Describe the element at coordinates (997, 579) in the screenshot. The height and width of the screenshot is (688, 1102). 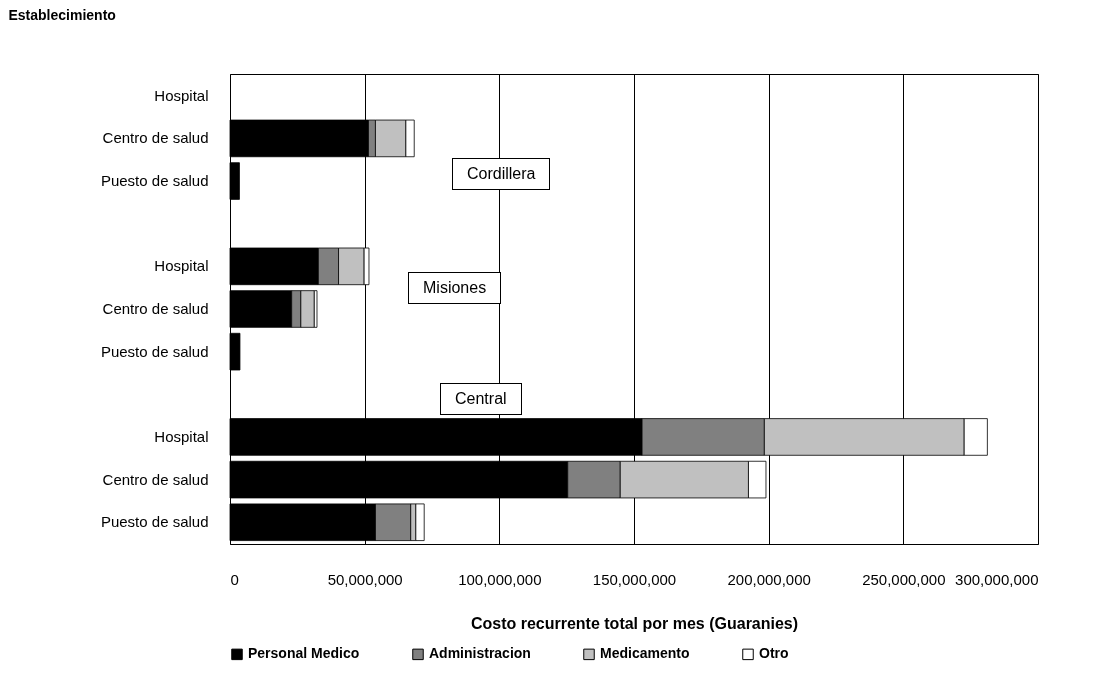
I see `x-tick-label: 300,000,000` at that location.